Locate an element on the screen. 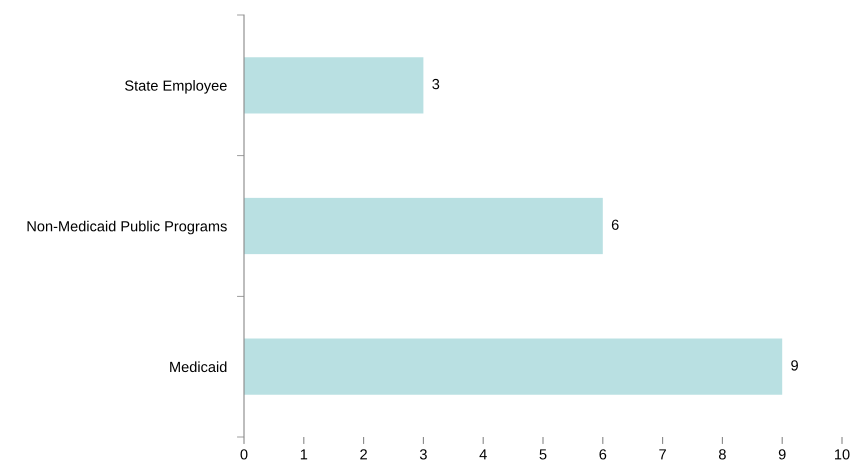 The image size is (854, 466). x-tick-label: 3 is located at coordinates (423, 454).